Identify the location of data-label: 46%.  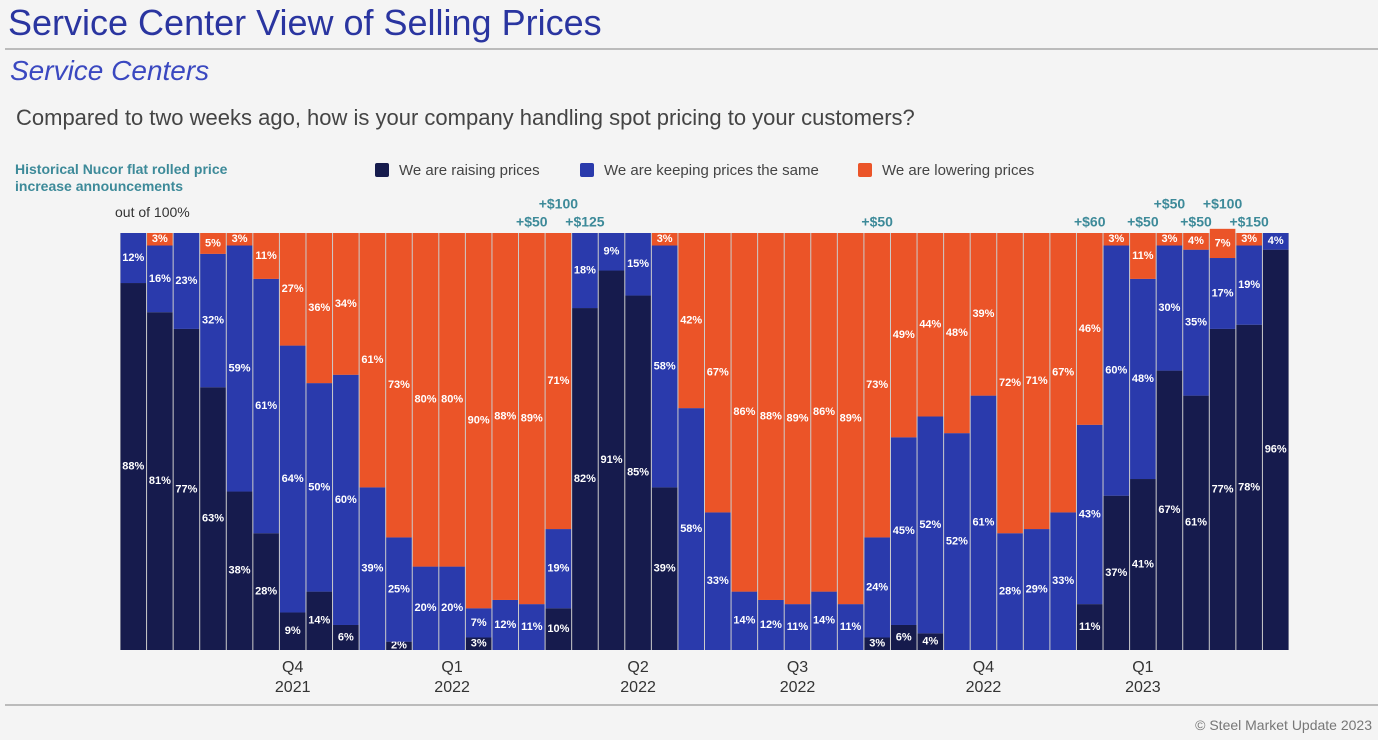
(1090, 329).